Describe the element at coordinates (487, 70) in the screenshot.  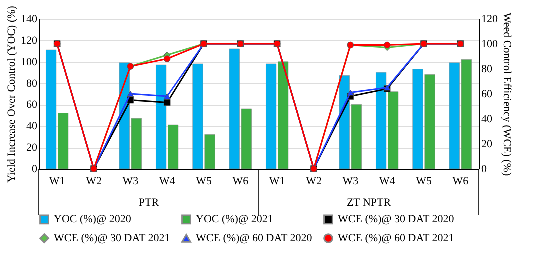
I see `y2-tick-label: 80` at that location.